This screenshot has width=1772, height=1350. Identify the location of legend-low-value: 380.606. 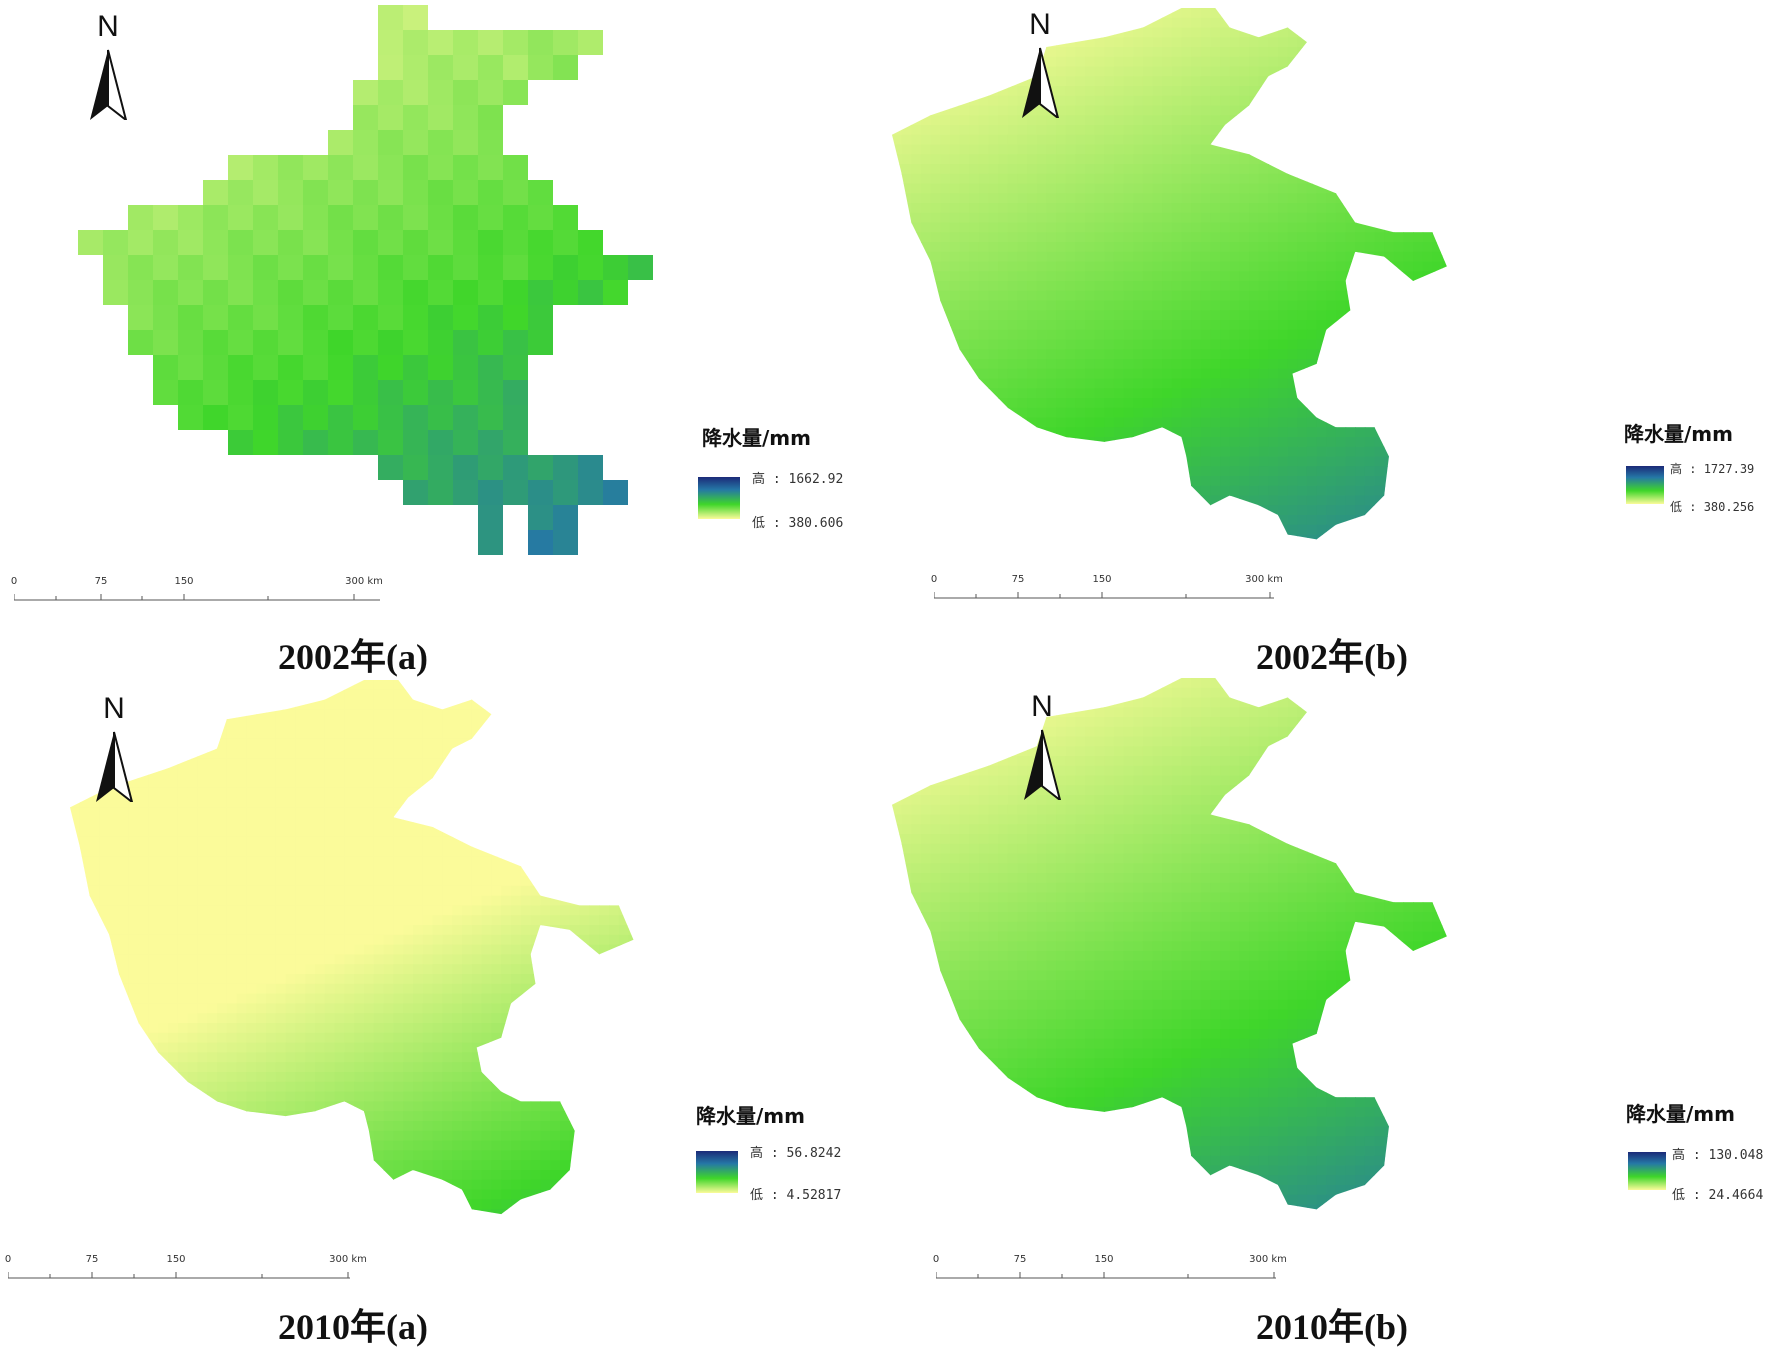
(816, 523).